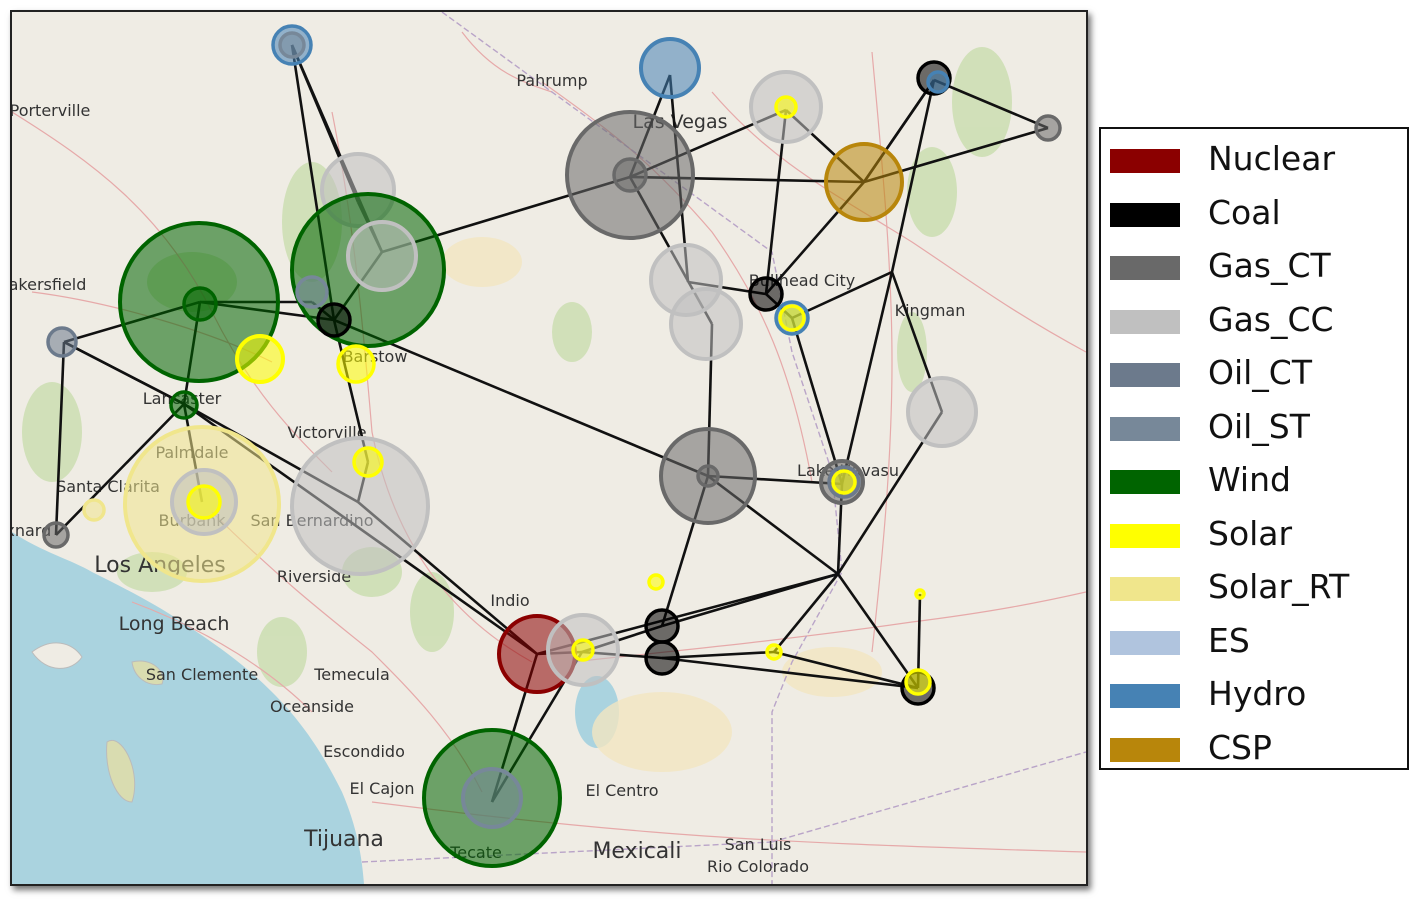 This screenshot has height=917, width=1411. I want to click on place-label: Kingman, so click(930, 310).